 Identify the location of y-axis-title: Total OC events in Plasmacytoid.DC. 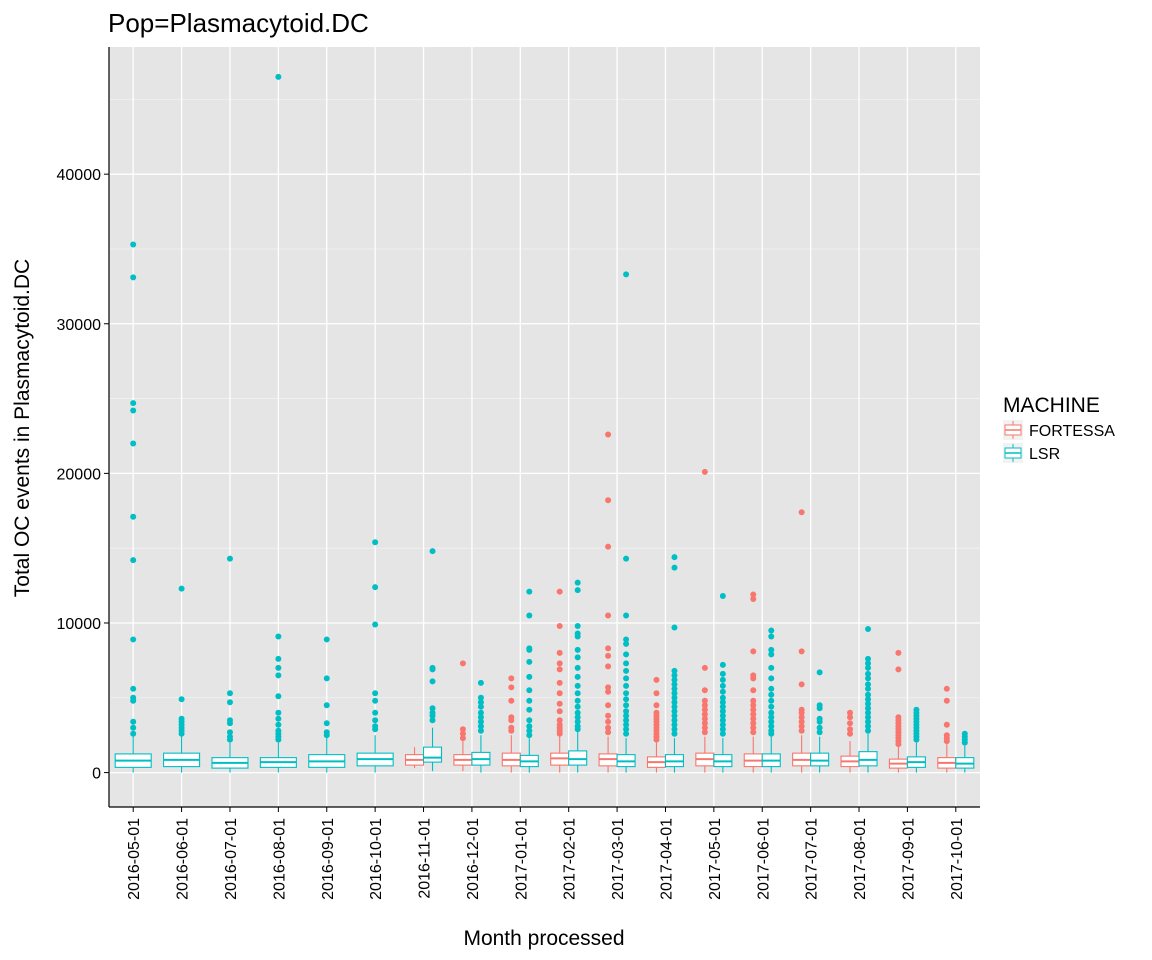
(22, 428).